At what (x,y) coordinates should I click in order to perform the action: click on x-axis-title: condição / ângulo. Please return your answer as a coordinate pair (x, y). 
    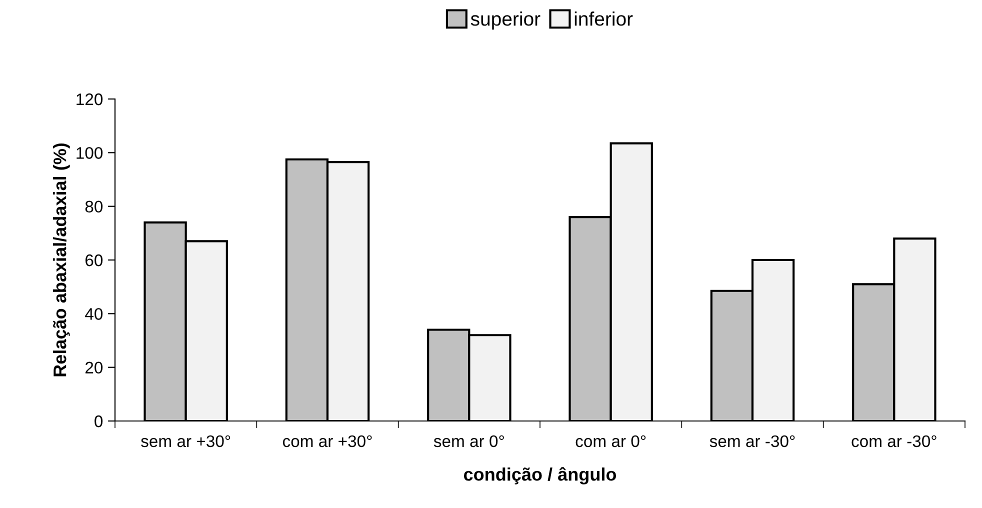
    Looking at the image, I should click on (540, 475).